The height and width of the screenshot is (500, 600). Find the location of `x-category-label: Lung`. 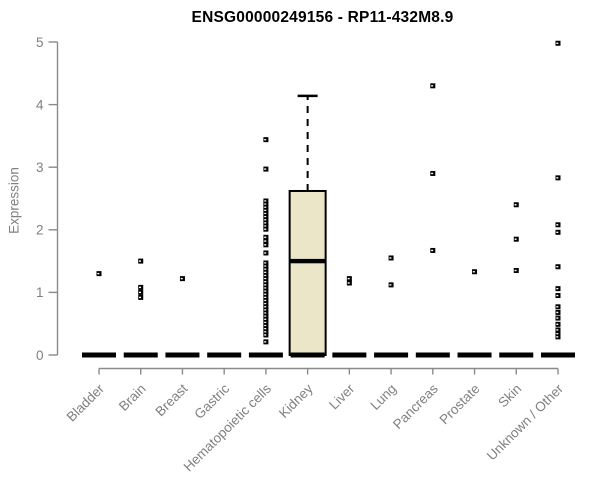

x-category-label: Lung is located at coordinates (383, 397).